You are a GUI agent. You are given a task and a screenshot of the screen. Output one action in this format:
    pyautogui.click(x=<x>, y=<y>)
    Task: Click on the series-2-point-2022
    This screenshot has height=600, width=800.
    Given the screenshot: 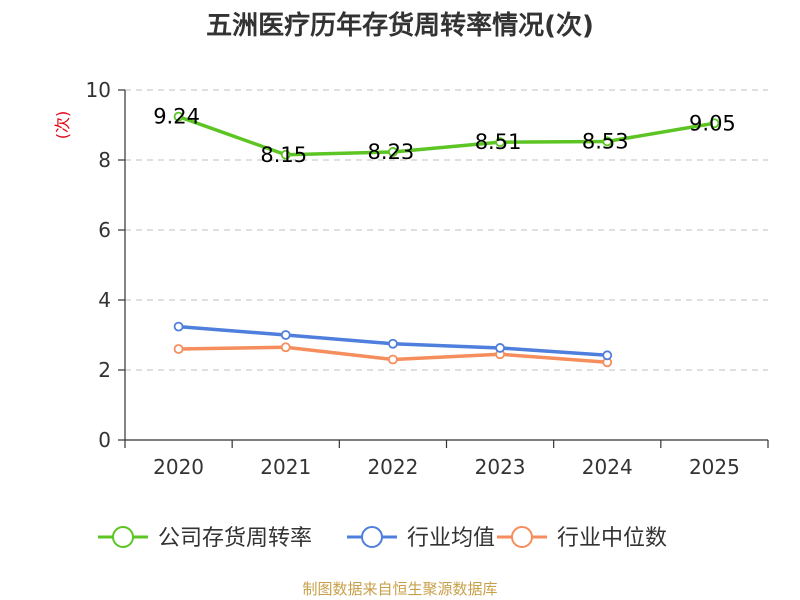 What is the action you would take?
    pyautogui.click(x=393, y=359)
    